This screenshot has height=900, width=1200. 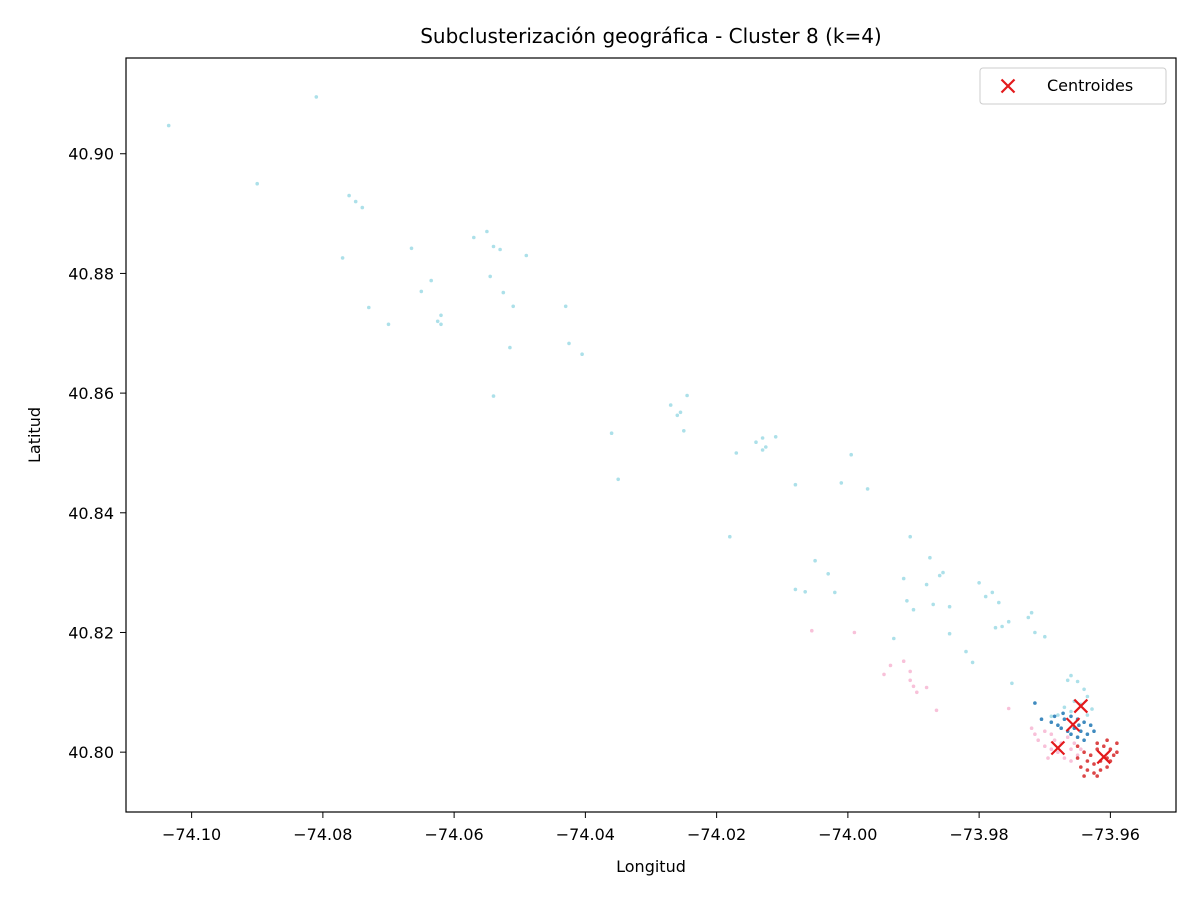 I want to click on x-tick-label: −73.96, so click(x=1110, y=834).